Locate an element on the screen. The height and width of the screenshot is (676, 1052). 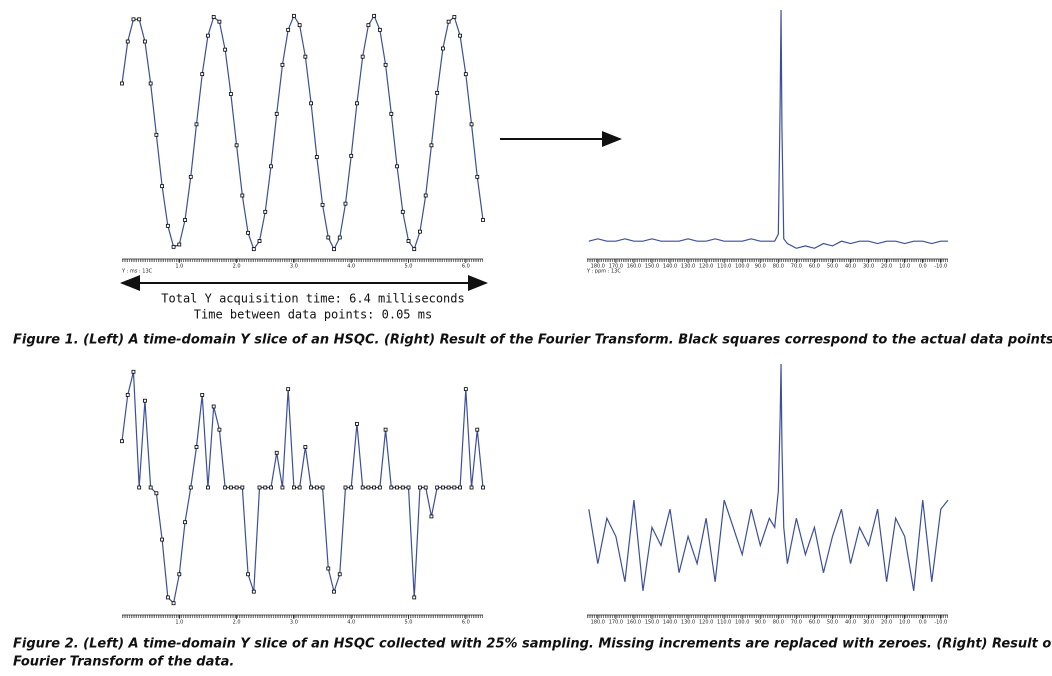
x-tick-label: 1.0 is located at coordinates (179, 623).